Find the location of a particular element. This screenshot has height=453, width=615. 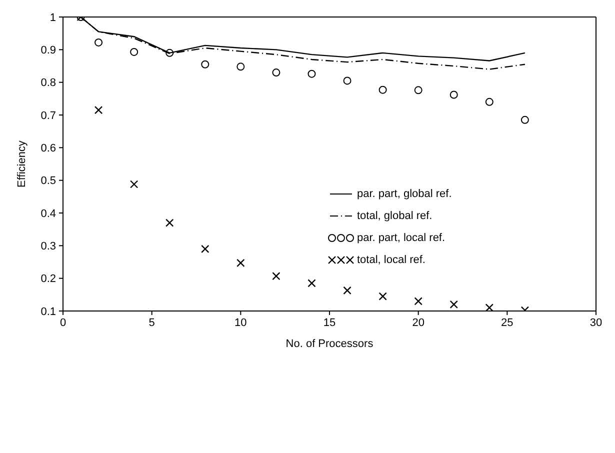

legend-label: total, global ref. is located at coordinates (394, 216).